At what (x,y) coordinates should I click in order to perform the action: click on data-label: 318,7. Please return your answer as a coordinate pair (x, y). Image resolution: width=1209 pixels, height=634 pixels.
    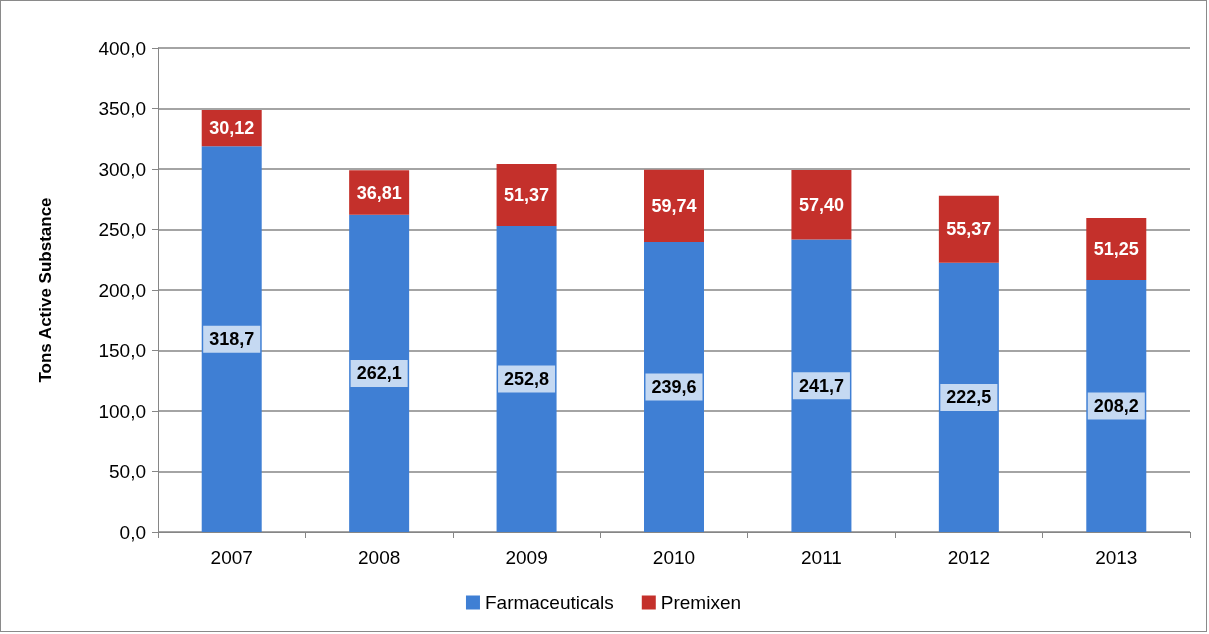
    Looking at the image, I should click on (232, 339).